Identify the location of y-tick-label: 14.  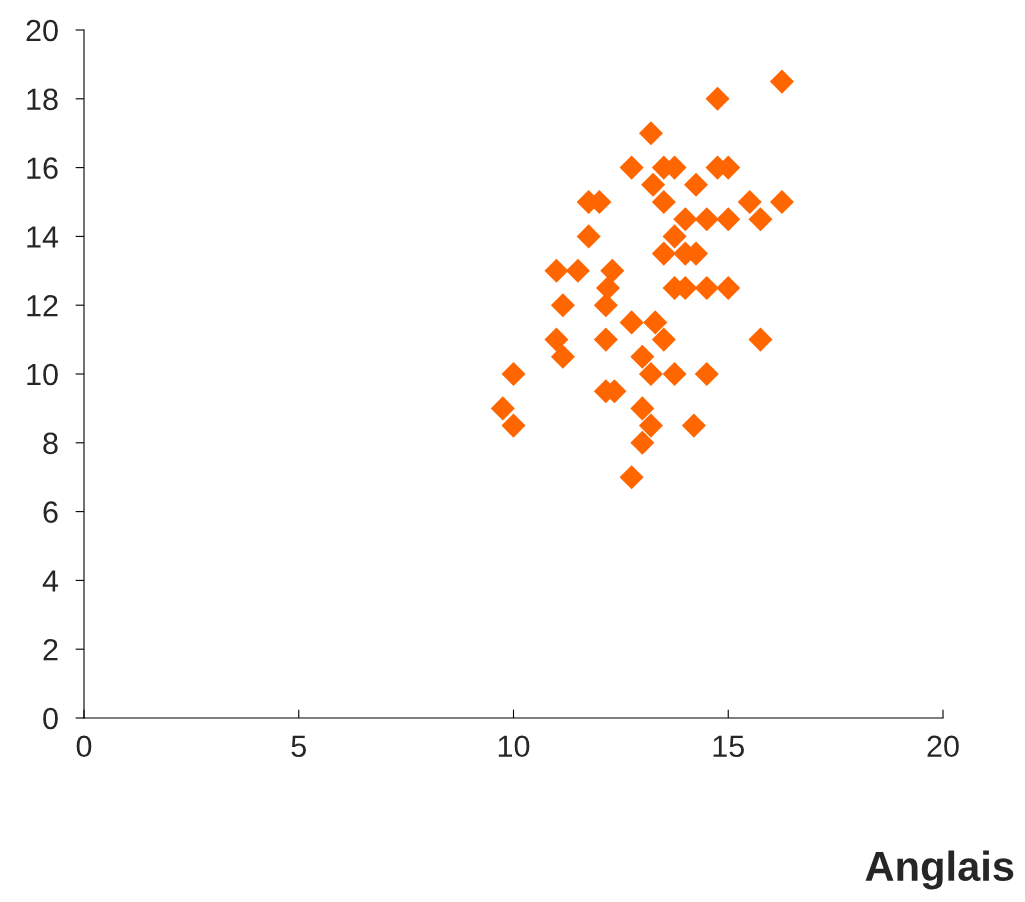
(43, 237).